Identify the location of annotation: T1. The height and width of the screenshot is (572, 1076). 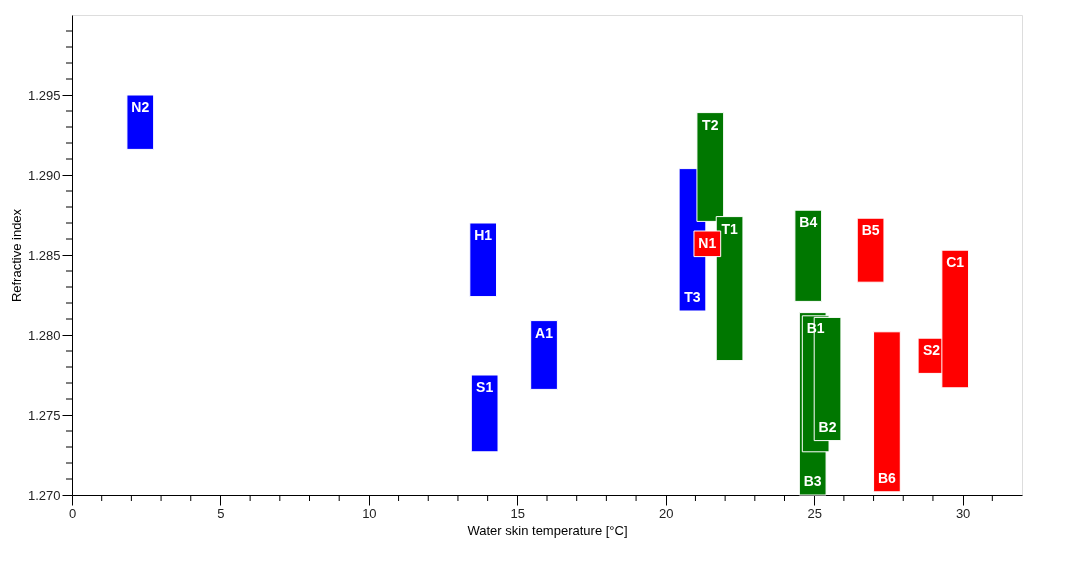
(729, 228).